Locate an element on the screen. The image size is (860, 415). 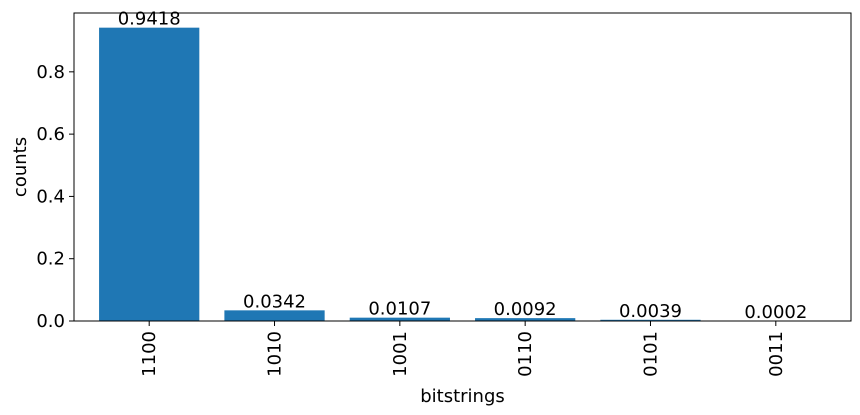
y-tick-label: 0.2 is located at coordinates (50, 259).